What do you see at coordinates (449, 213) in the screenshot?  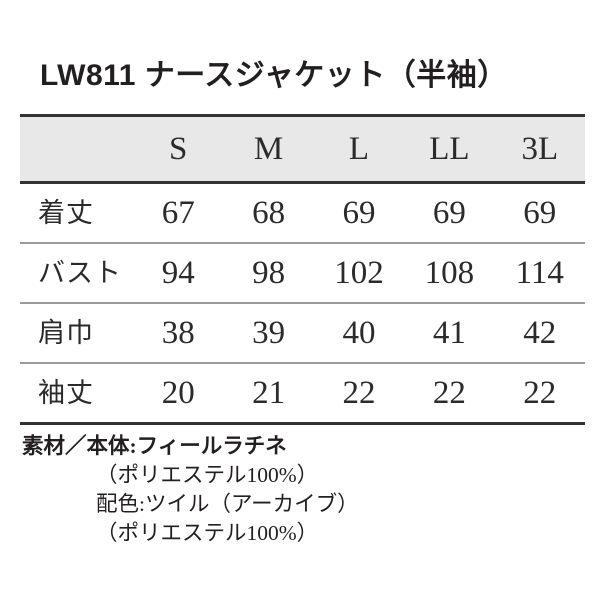 I see `cell-kitake-ll: 69` at bounding box center [449, 213].